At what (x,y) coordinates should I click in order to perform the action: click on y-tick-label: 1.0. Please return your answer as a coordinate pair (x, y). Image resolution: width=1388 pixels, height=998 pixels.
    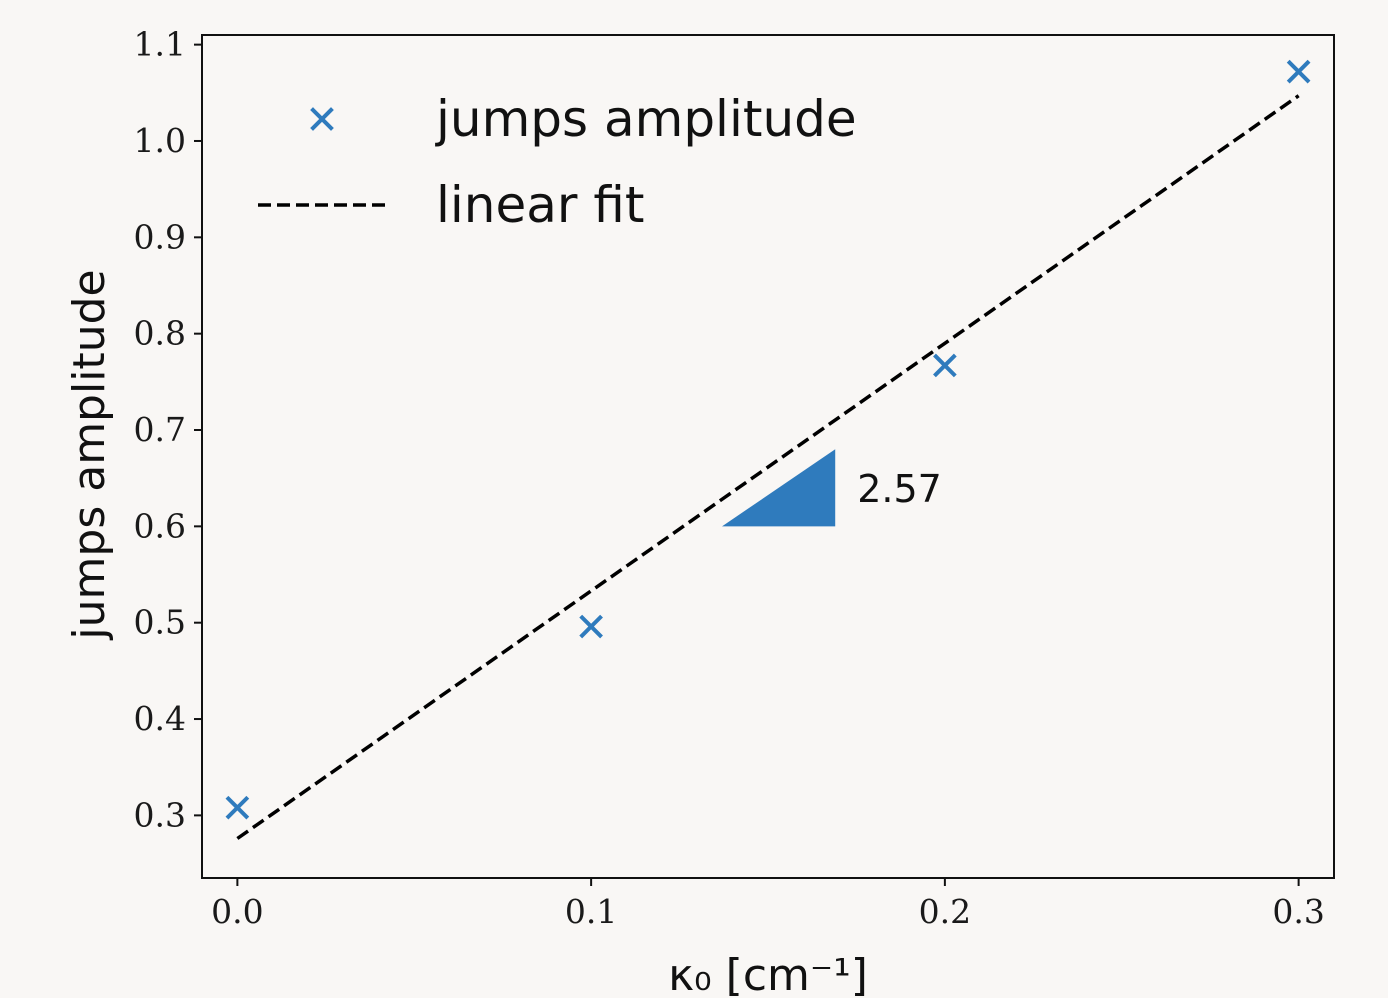
    Looking at the image, I should click on (160, 140).